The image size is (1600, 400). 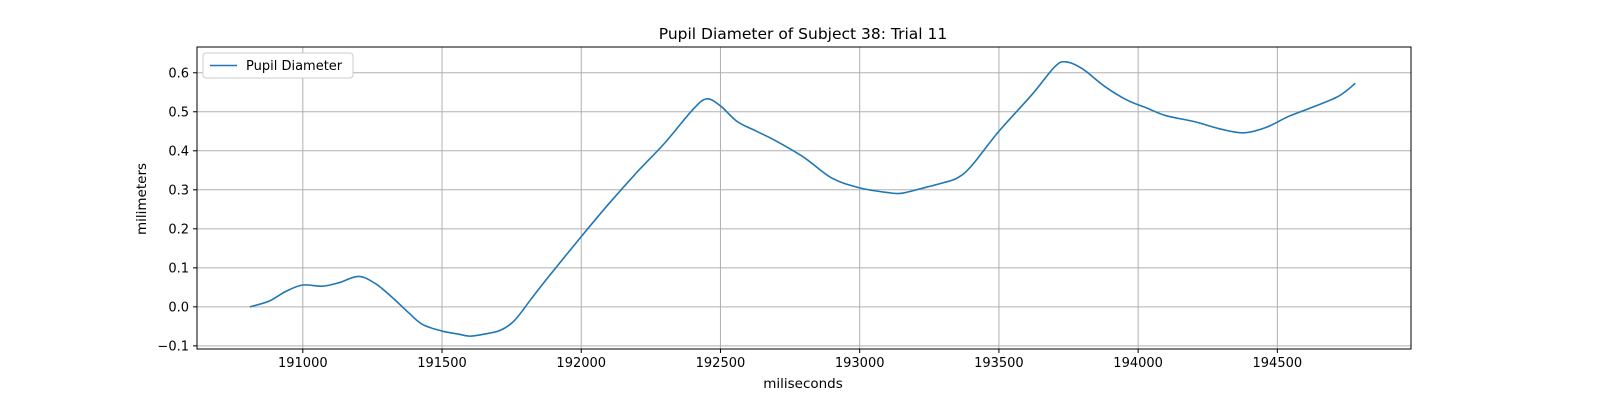 I want to click on chart-title: Pupil Diameter of Subject 38: Trial 11, so click(x=803, y=34).